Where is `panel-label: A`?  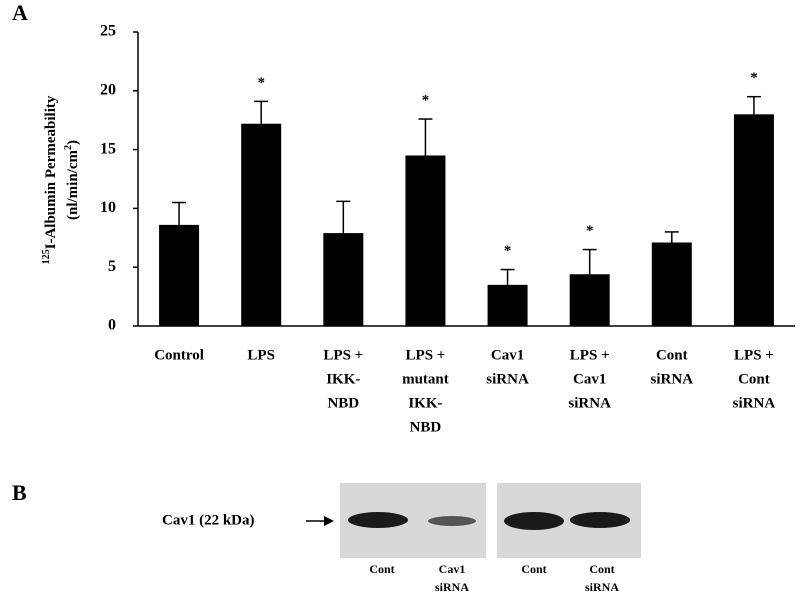 panel-label: A is located at coordinates (20, 12).